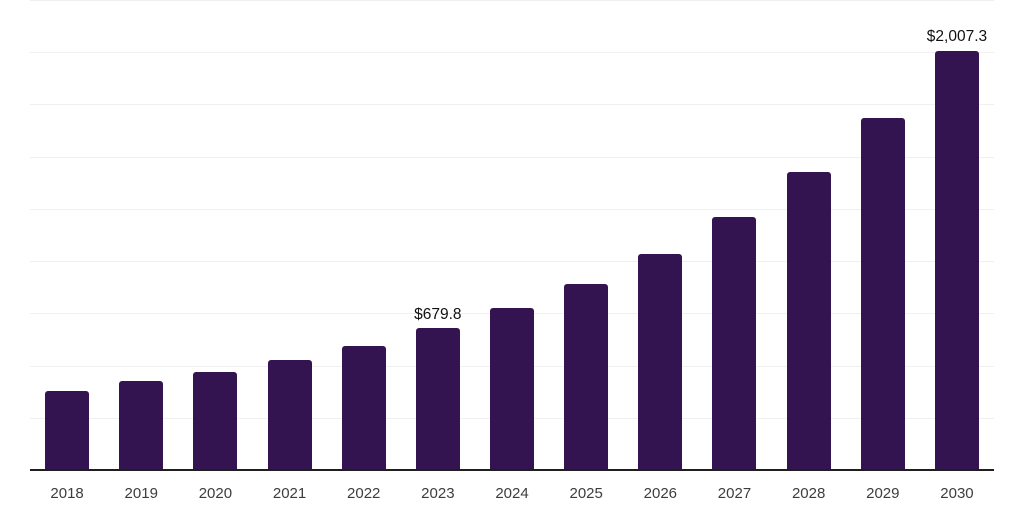 The height and width of the screenshot is (512, 1024). What do you see at coordinates (438, 314) in the screenshot?
I see `data-label-2023: $679.8` at bounding box center [438, 314].